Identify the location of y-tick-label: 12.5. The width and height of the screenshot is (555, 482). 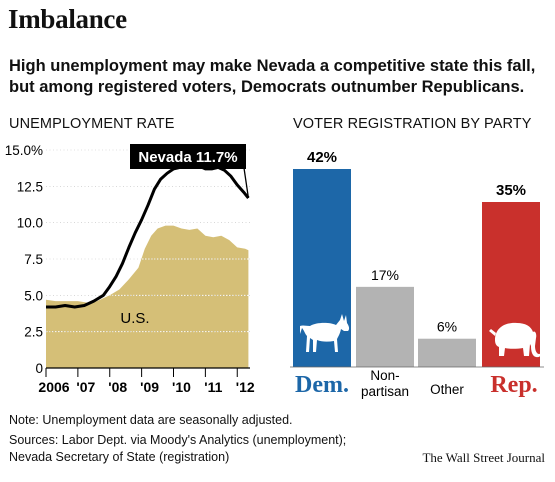
(30, 186).